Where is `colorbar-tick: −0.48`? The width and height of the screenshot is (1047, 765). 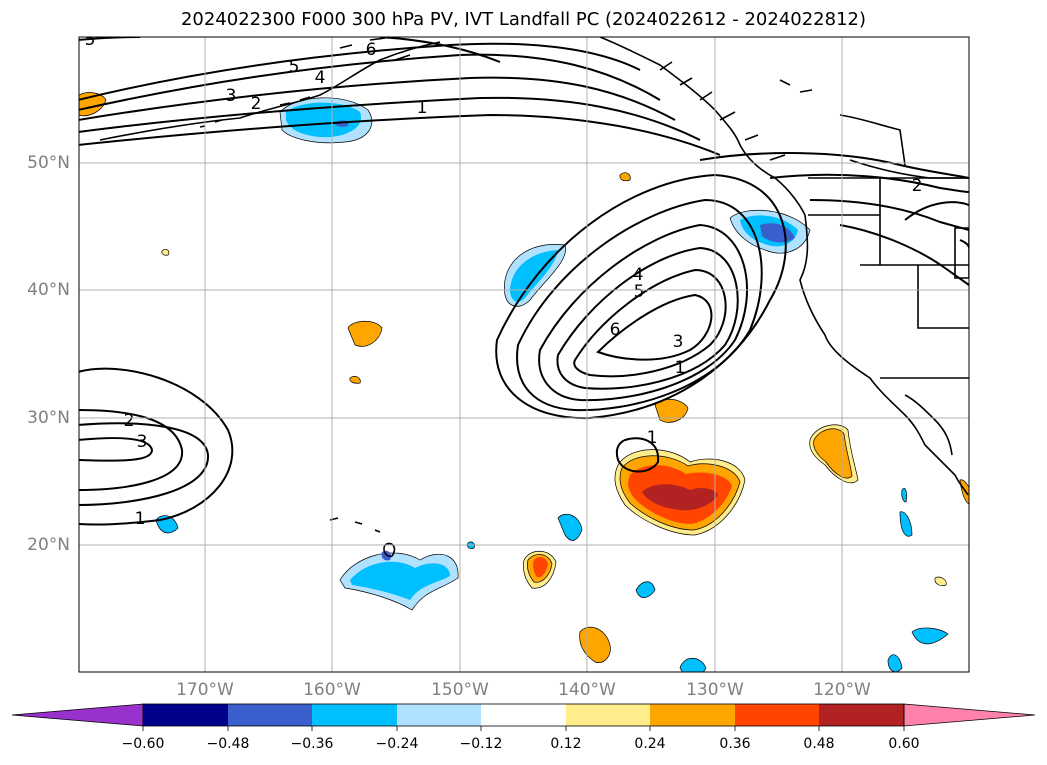
colorbar-tick: −0.48 is located at coordinates (228, 744).